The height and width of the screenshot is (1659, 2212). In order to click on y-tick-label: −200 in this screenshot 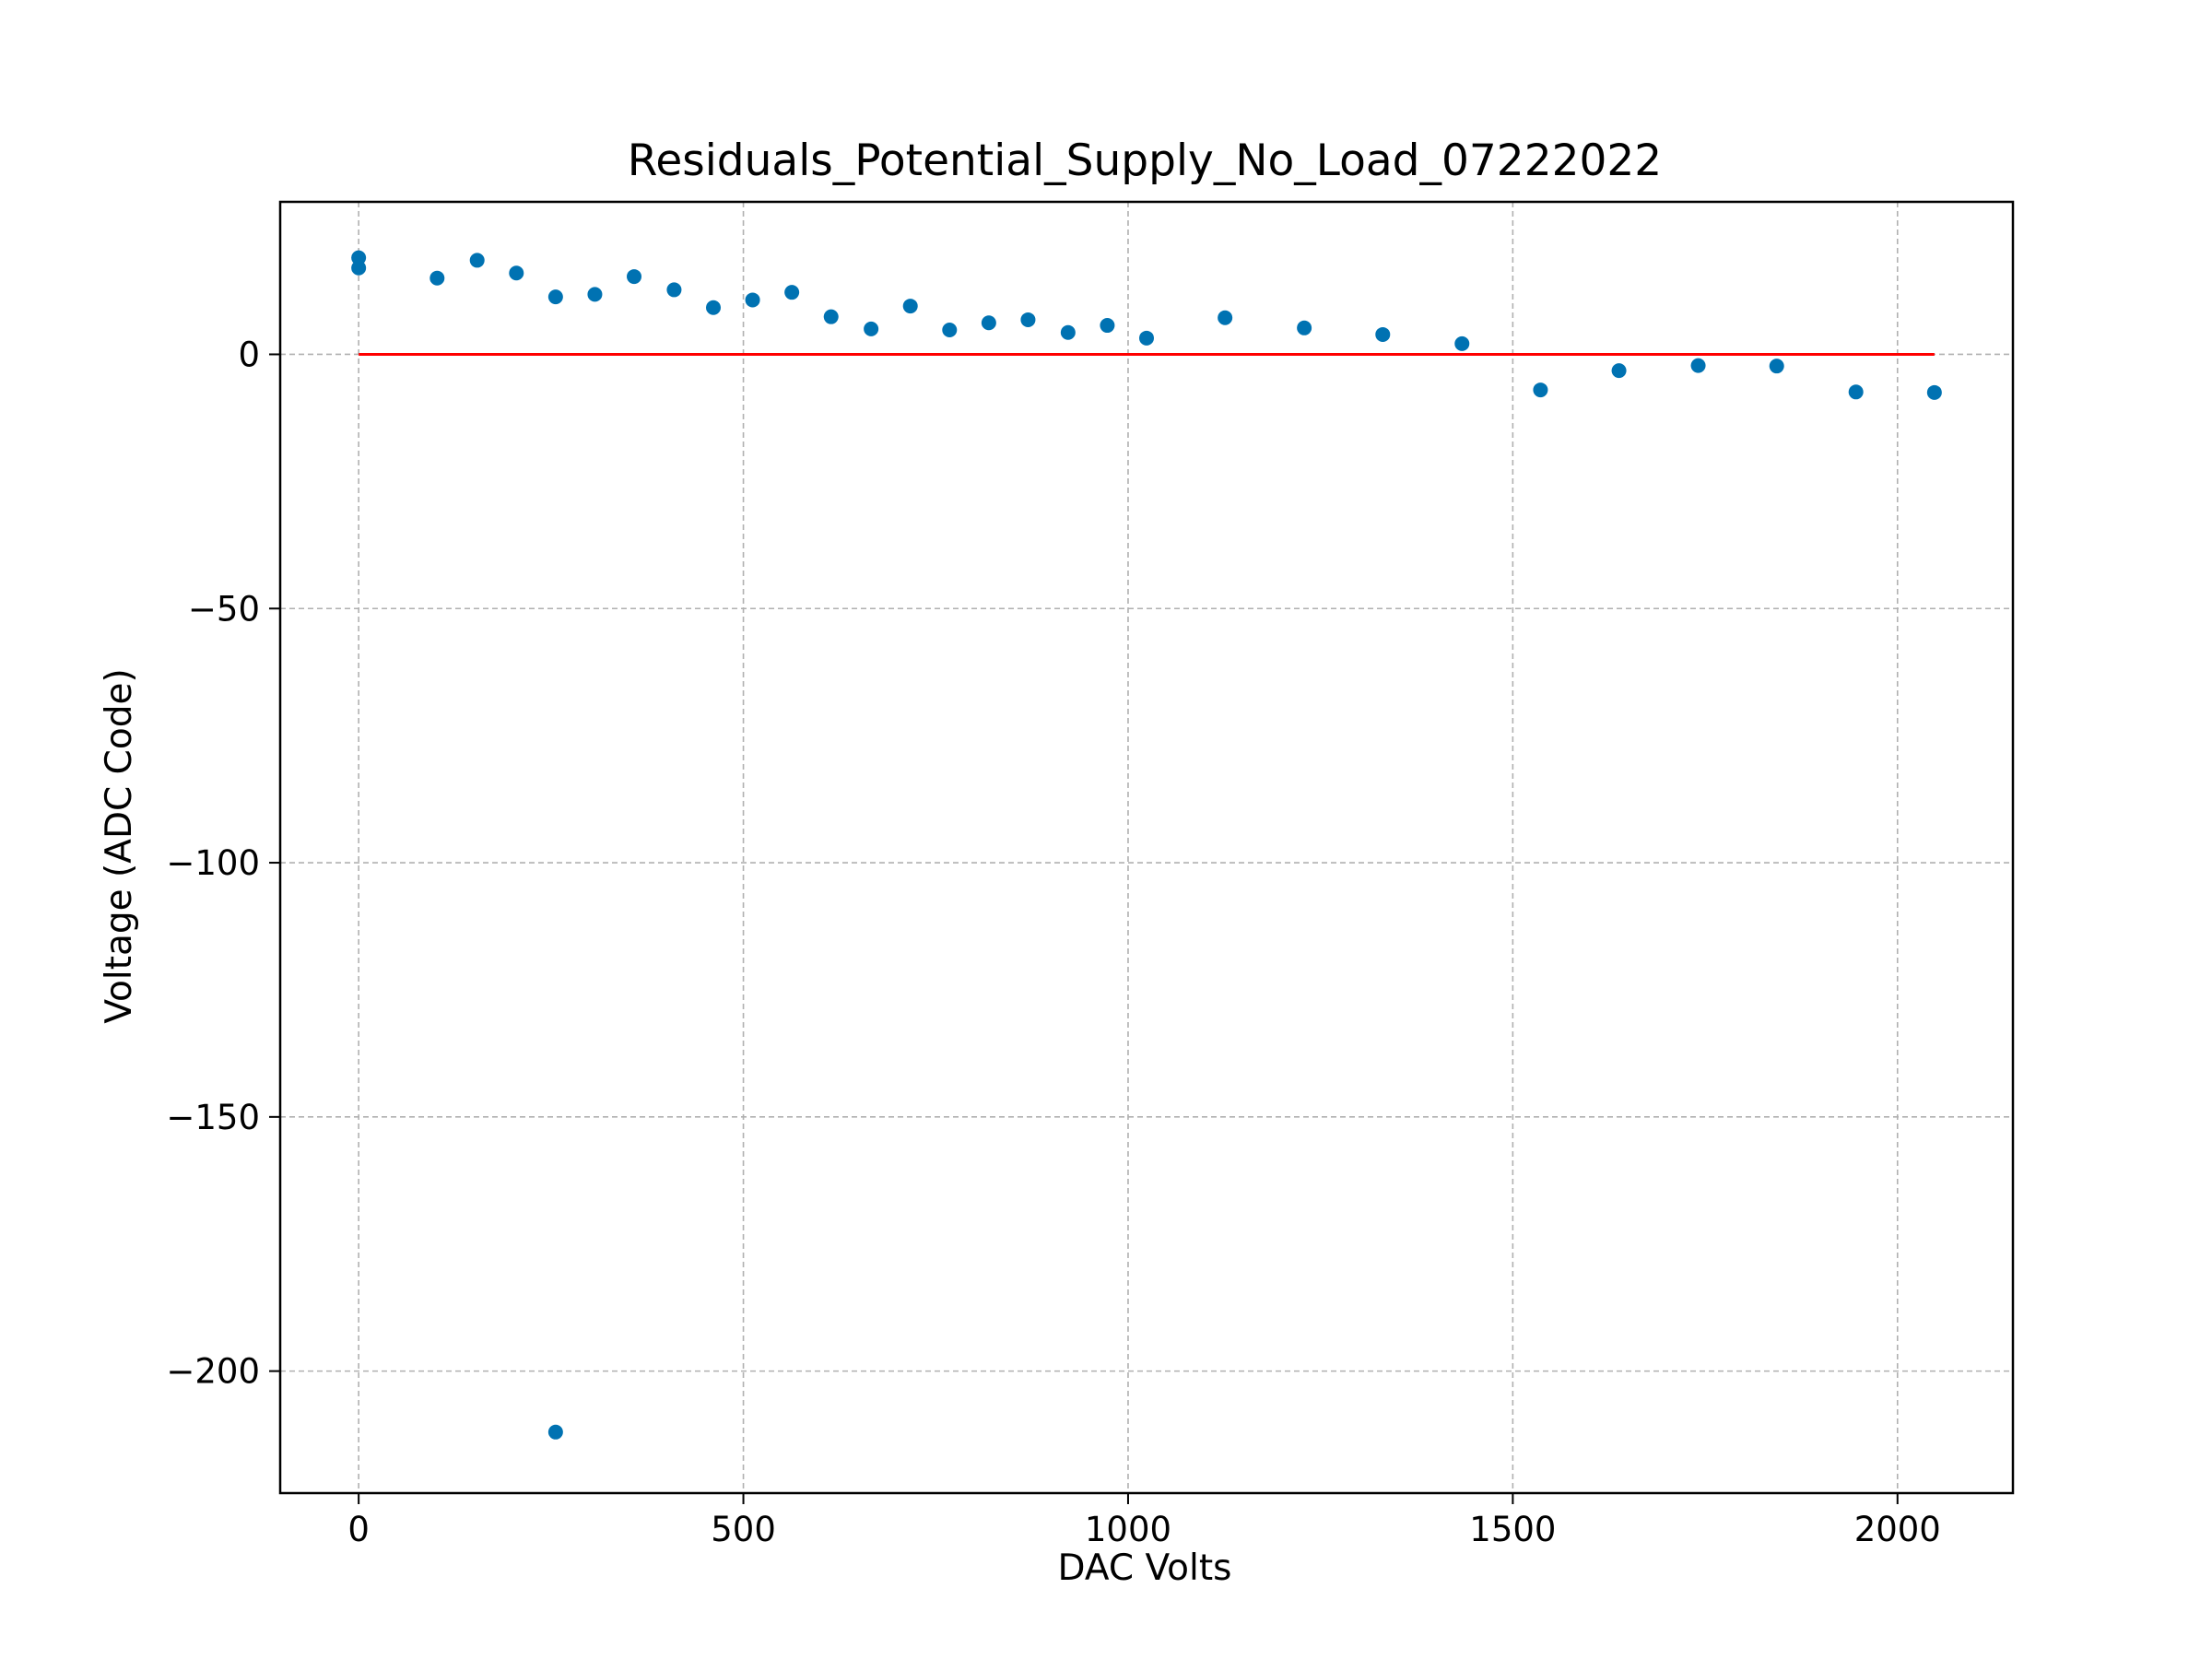, I will do `click(213, 1372)`.